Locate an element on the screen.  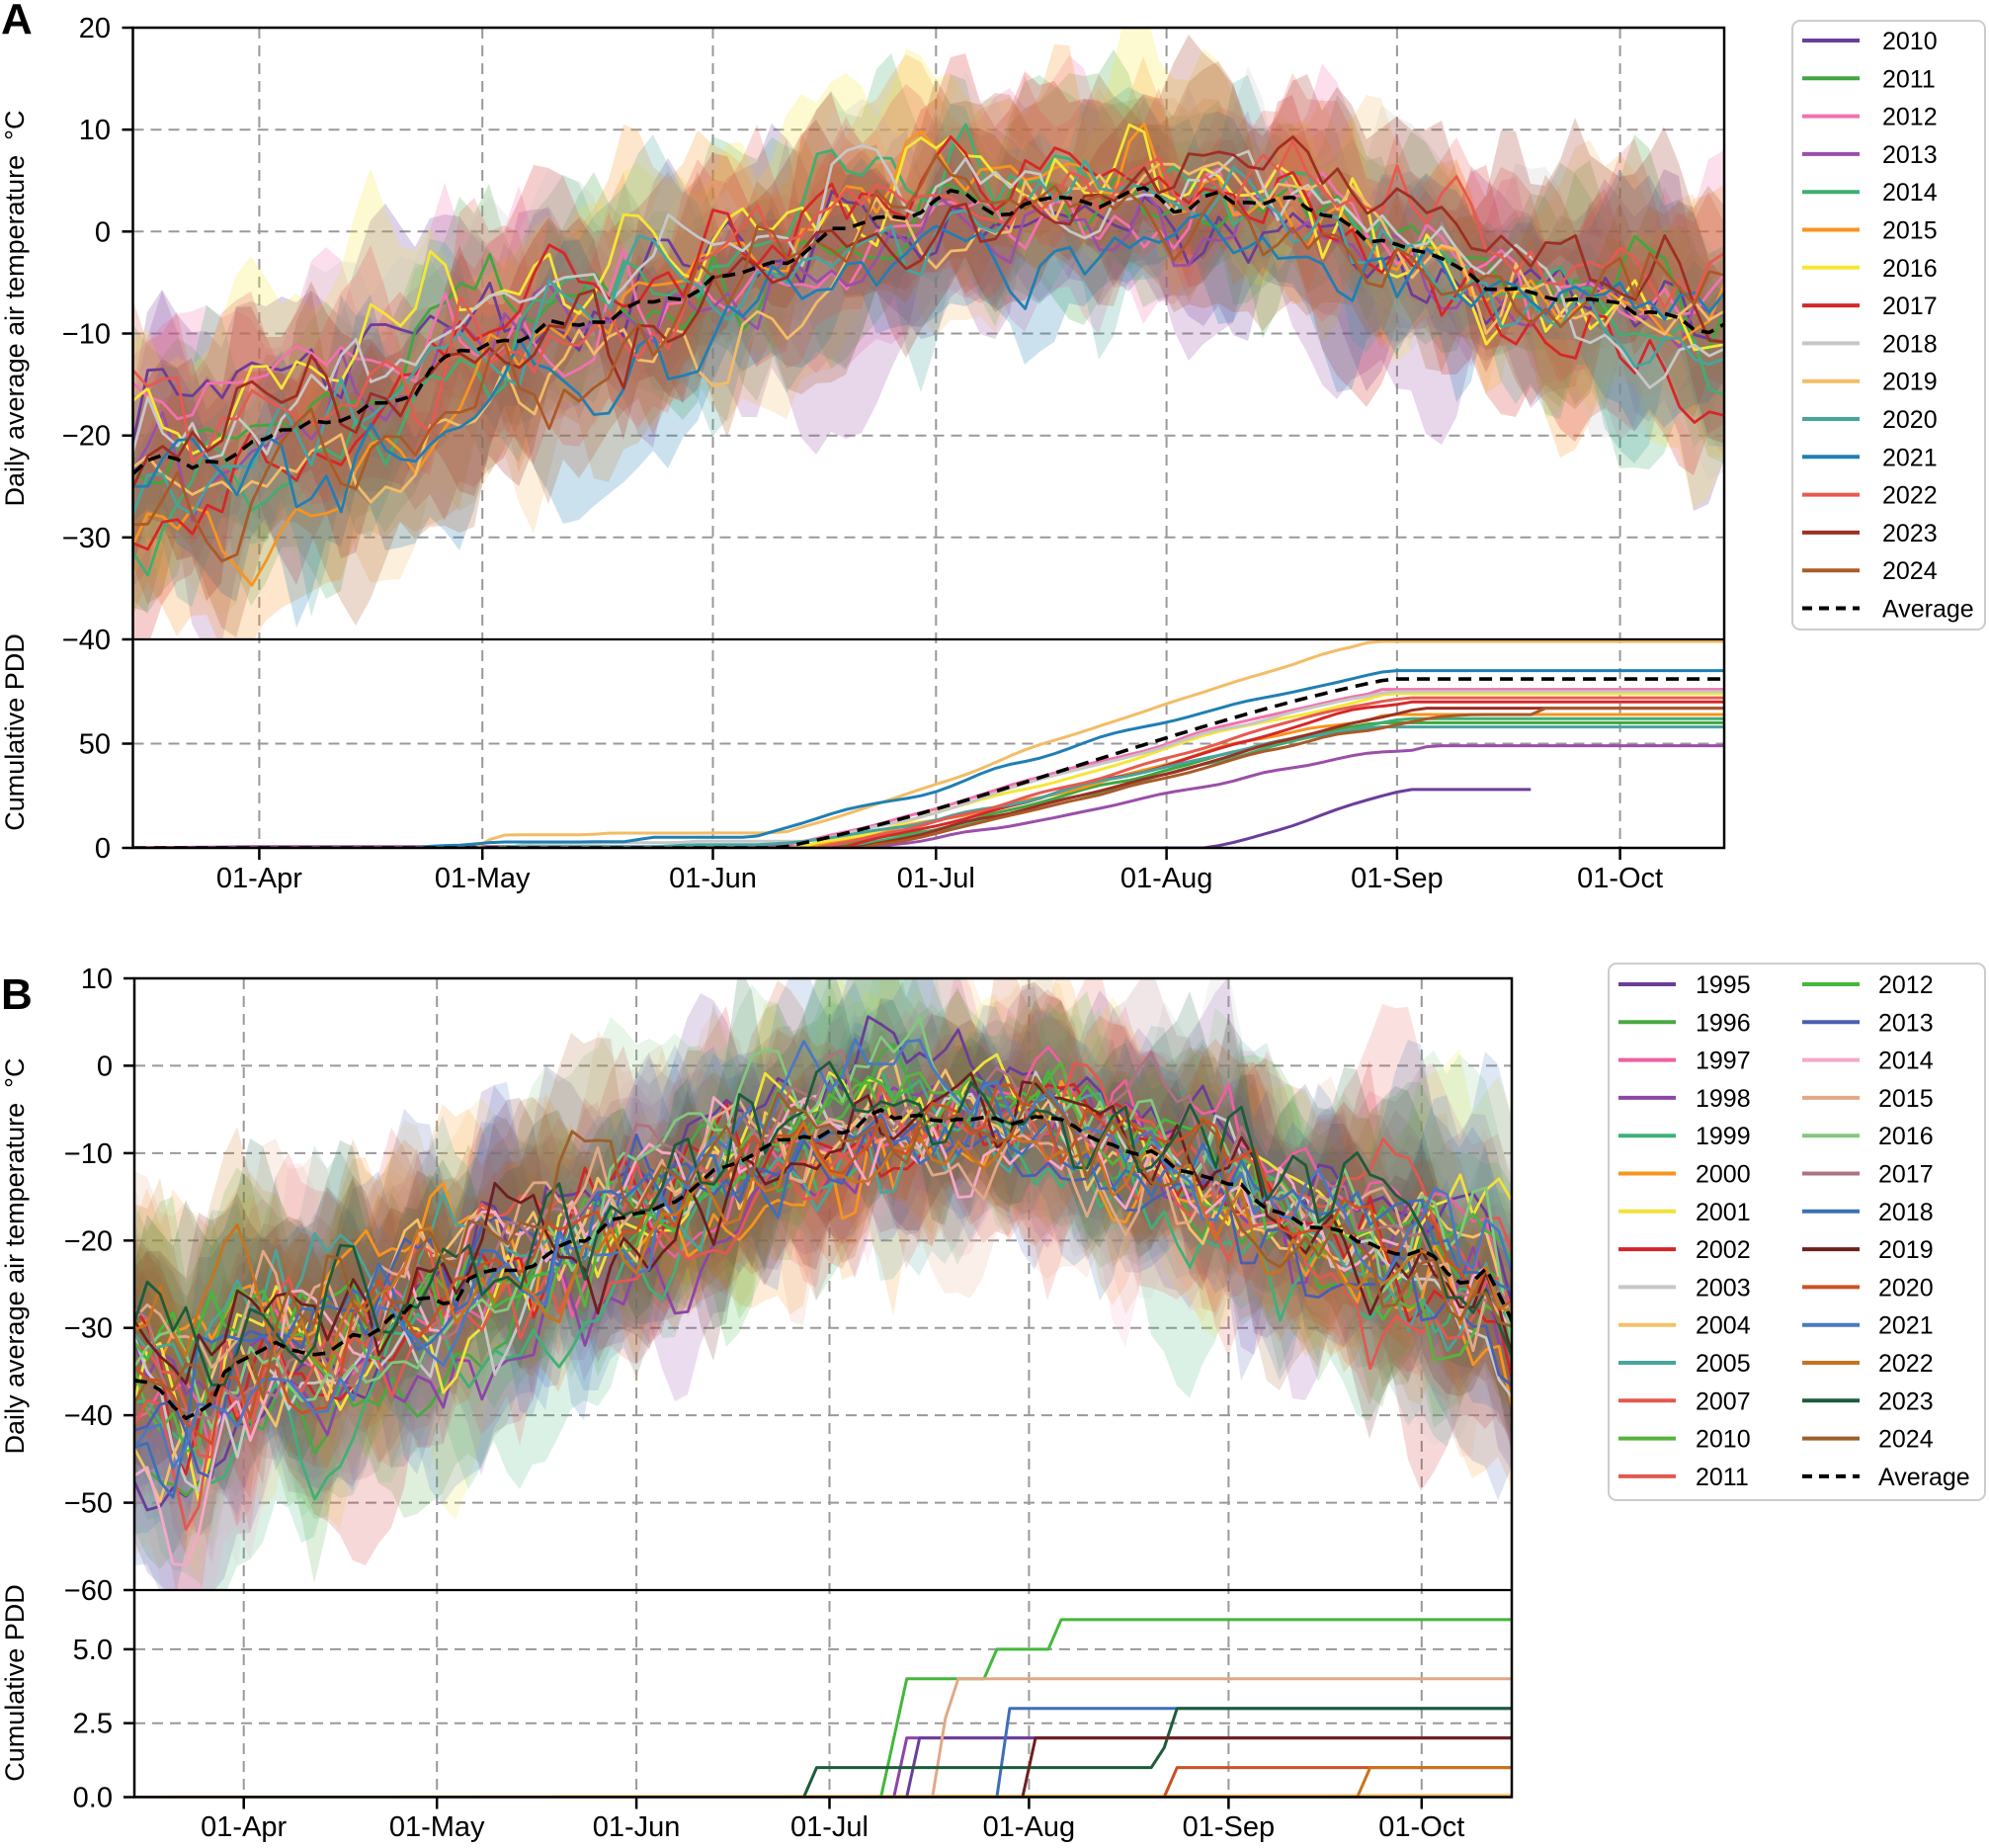
svg-text: 2005 is located at coordinates (1723, 1364).